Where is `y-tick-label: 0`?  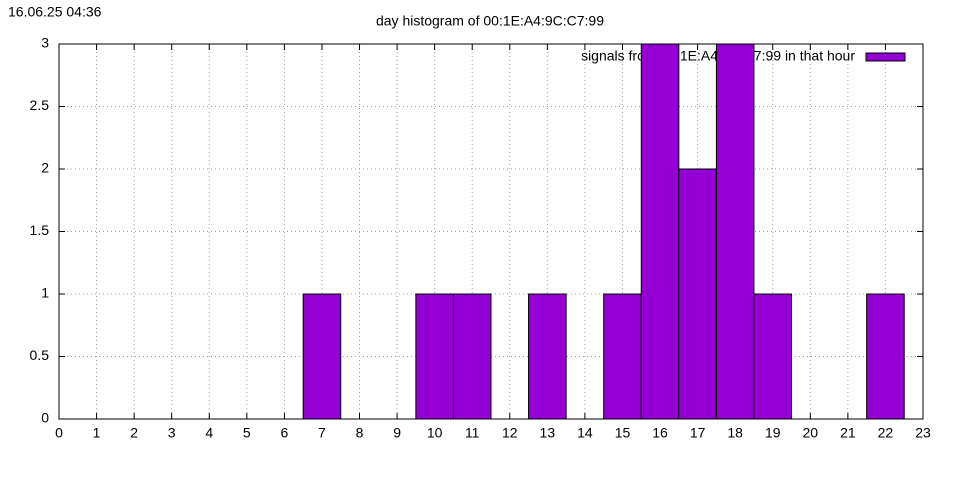 y-tick-label: 0 is located at coordinates (45, 418).